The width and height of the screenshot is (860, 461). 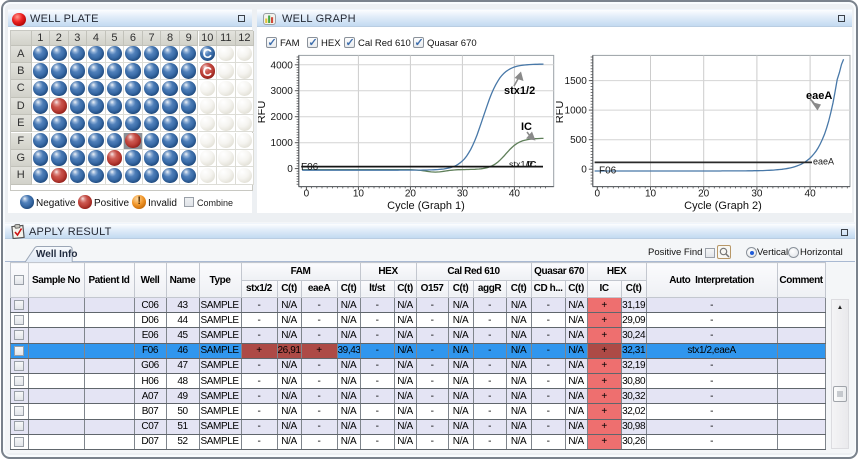 What do you see at coordinates (723, 206) in the screenshot?
I see `svg-text: Cycle (Graph 2)` at bounding box center [723, 206].